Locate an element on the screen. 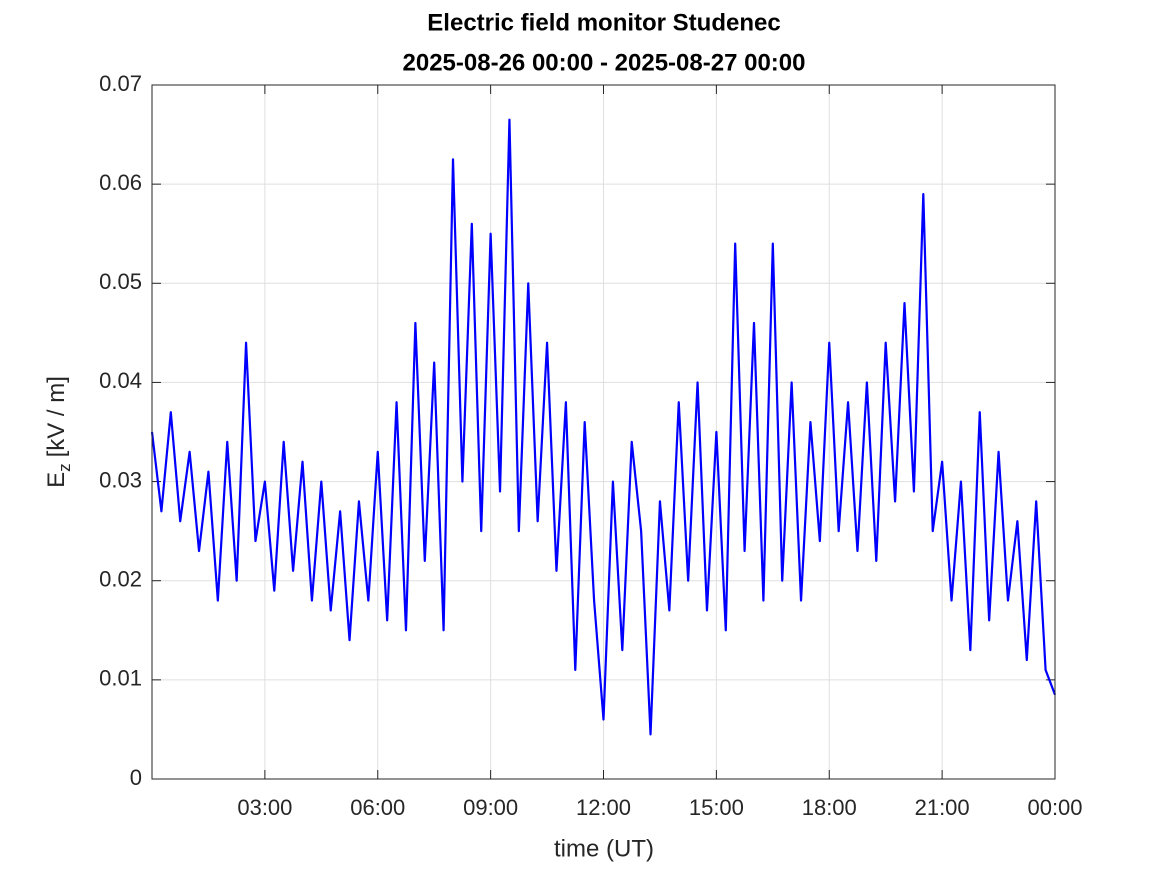  x-tick-label: 03:00 is located at coordinates (264, 807).